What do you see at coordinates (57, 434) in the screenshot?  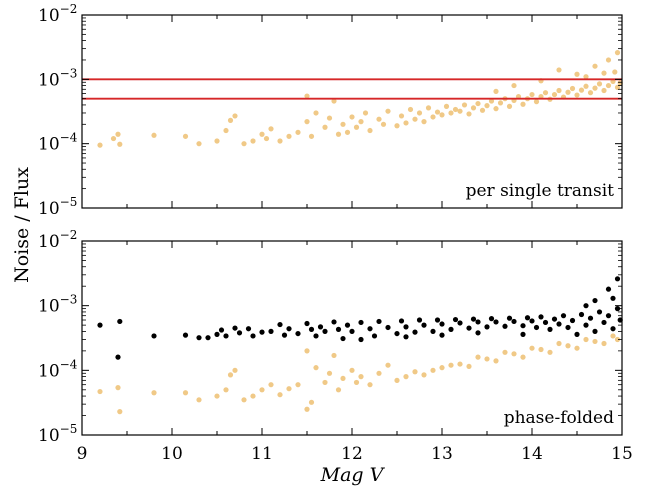 I see `y-tick-label: 10⁻⁵` at bounding box center [57, 434].